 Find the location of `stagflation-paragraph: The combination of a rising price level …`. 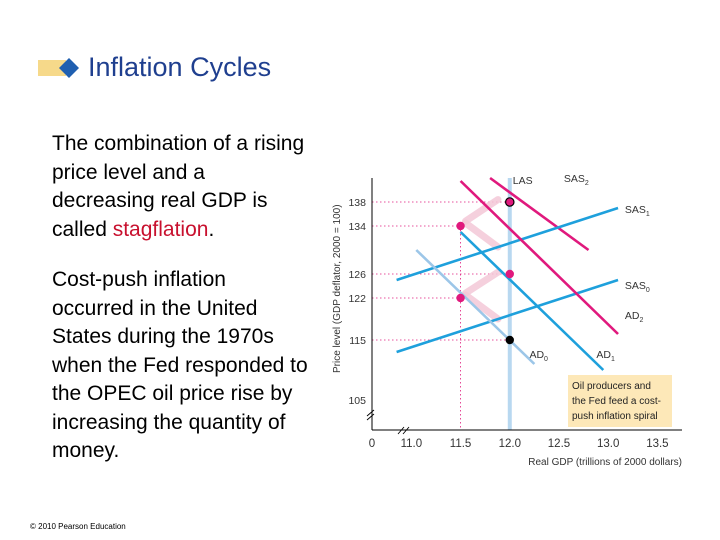

stagflation-paragraph: The combination of a rising price level … is located at coordinates (181, 187).